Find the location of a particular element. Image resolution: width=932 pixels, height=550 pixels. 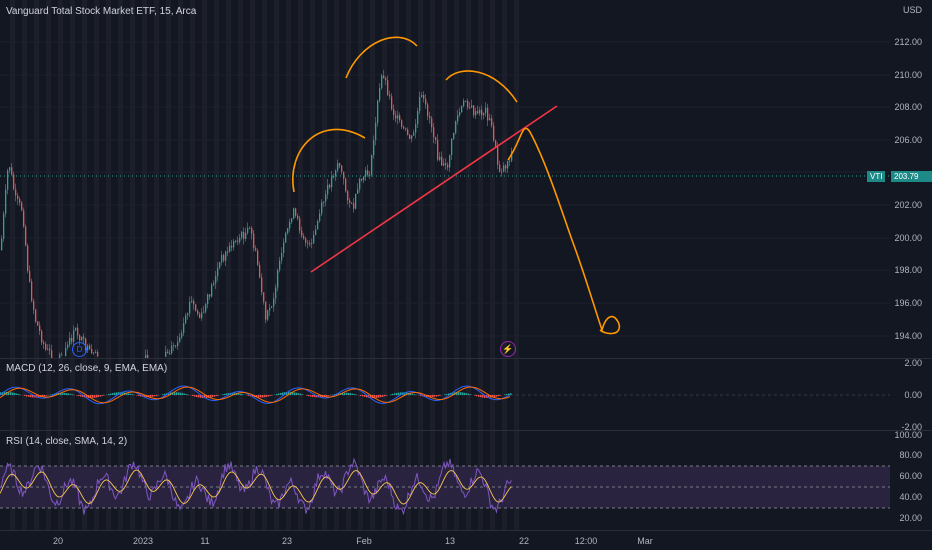

rsi-tick: 80.00 is located at coordinates (910, 455).